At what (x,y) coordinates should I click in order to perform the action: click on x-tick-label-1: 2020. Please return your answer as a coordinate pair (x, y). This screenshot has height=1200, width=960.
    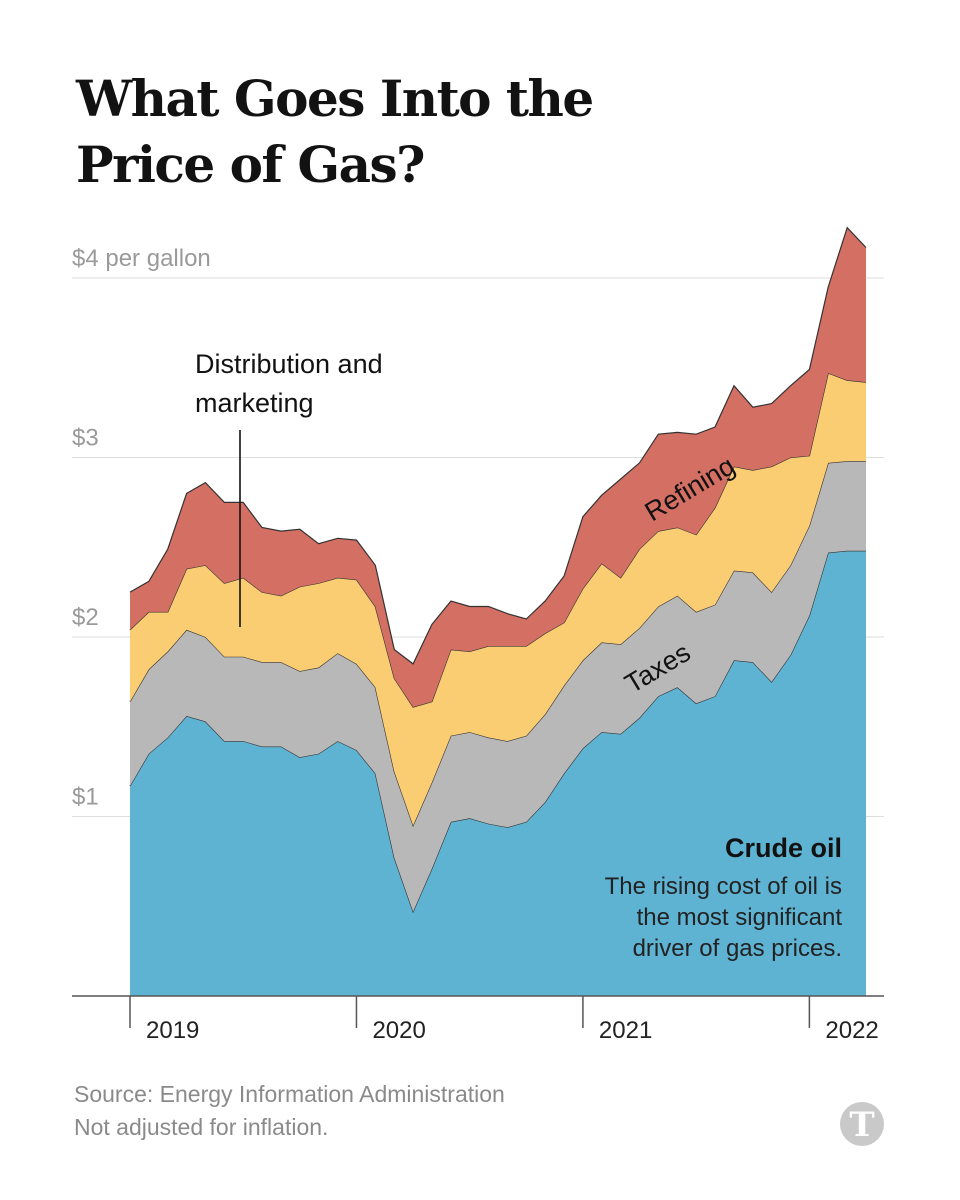
    Looking at the image, I should click on (398, 1030).